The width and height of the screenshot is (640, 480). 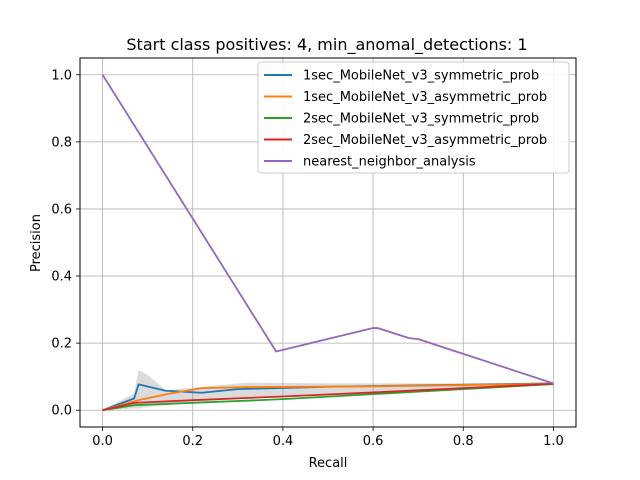 What do you see at coordinates (283, 441) in the screenshot?
I see `x-tick-label: 0.4` at bounding box center [283, 441].